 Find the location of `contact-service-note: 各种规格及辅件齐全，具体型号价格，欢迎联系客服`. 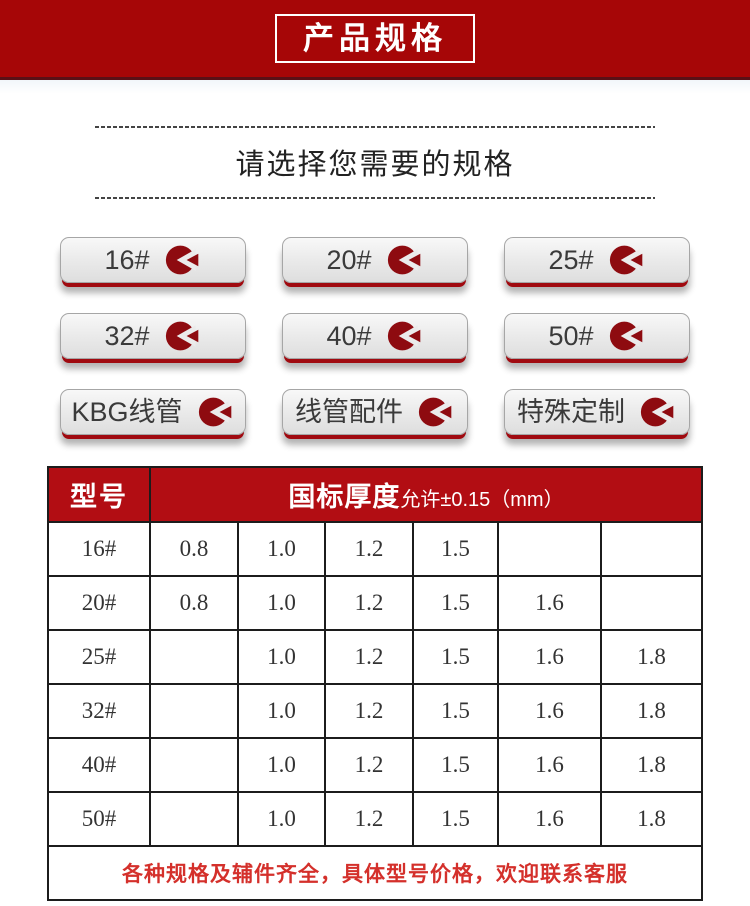

contact-service-note: 各种规格及辅件齐全，具体型号价格，欢迎联系客服 is located at coordinates (374, 874).